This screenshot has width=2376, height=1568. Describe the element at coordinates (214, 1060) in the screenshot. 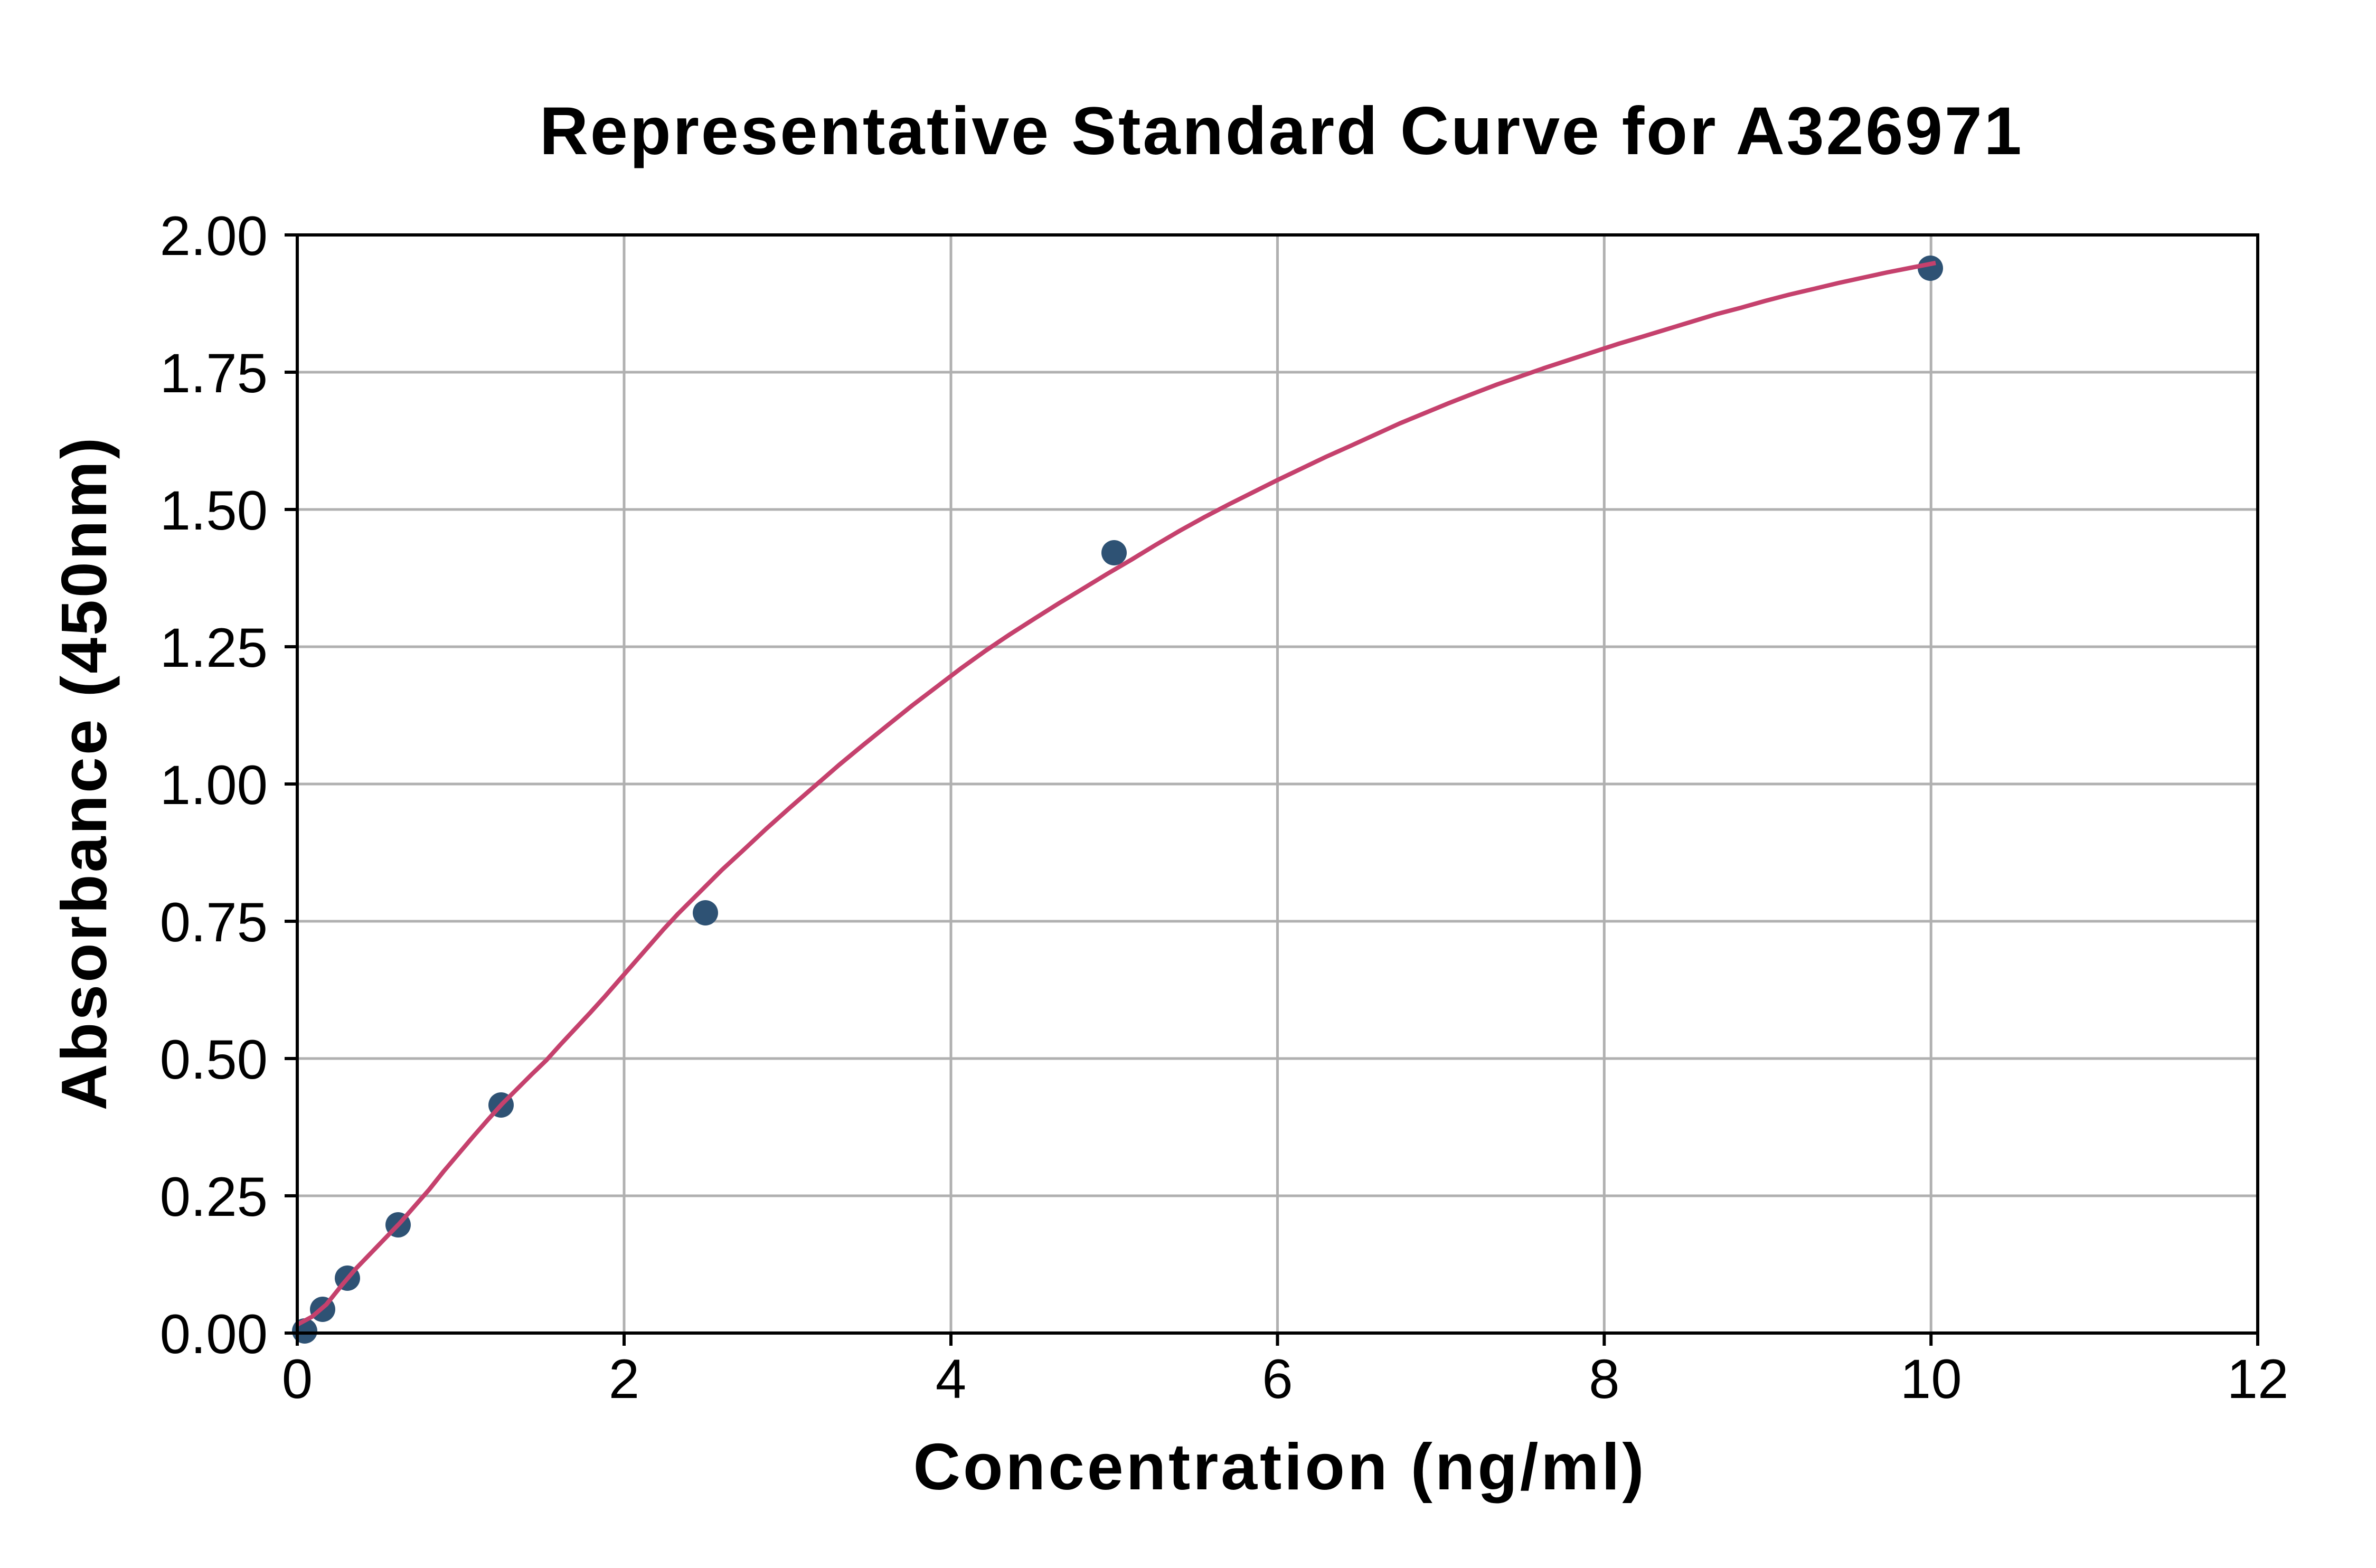

I see `svg-text: 0.50` at that location.